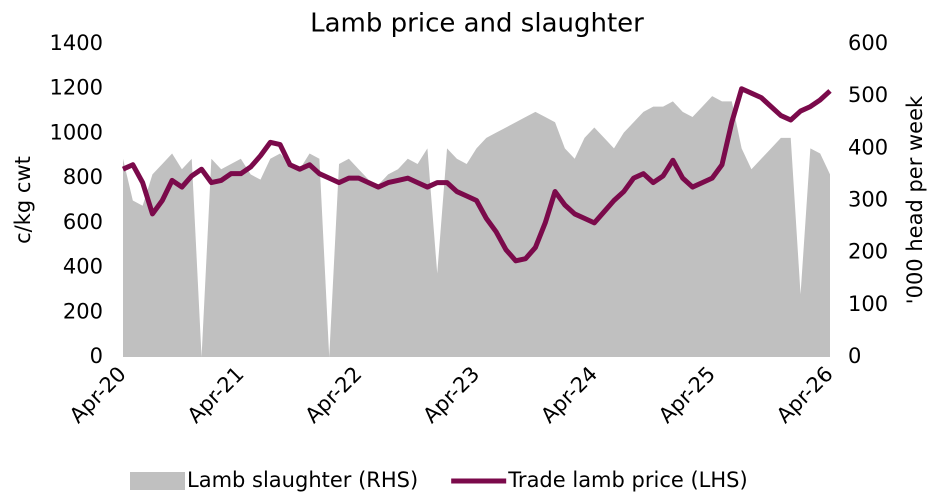 The image size is (932, 499). What do you see at coordinates (76, 132) in the screenshot?
I see `y-tick-label: 1000` at bounding box center [76, 132].